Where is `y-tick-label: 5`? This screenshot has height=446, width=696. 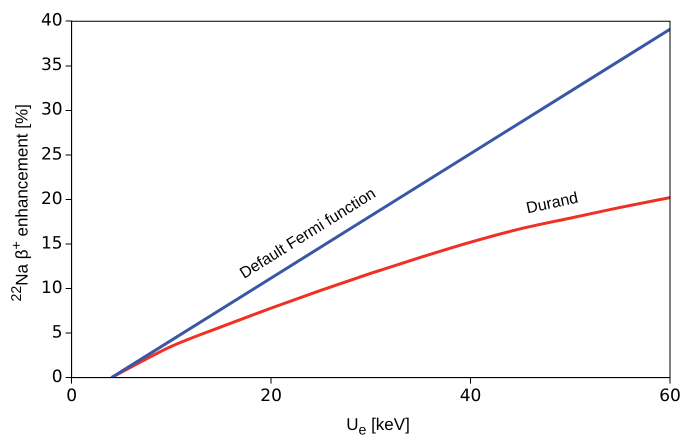
y-tick-label: 5 is located at coordinates (57, 332).